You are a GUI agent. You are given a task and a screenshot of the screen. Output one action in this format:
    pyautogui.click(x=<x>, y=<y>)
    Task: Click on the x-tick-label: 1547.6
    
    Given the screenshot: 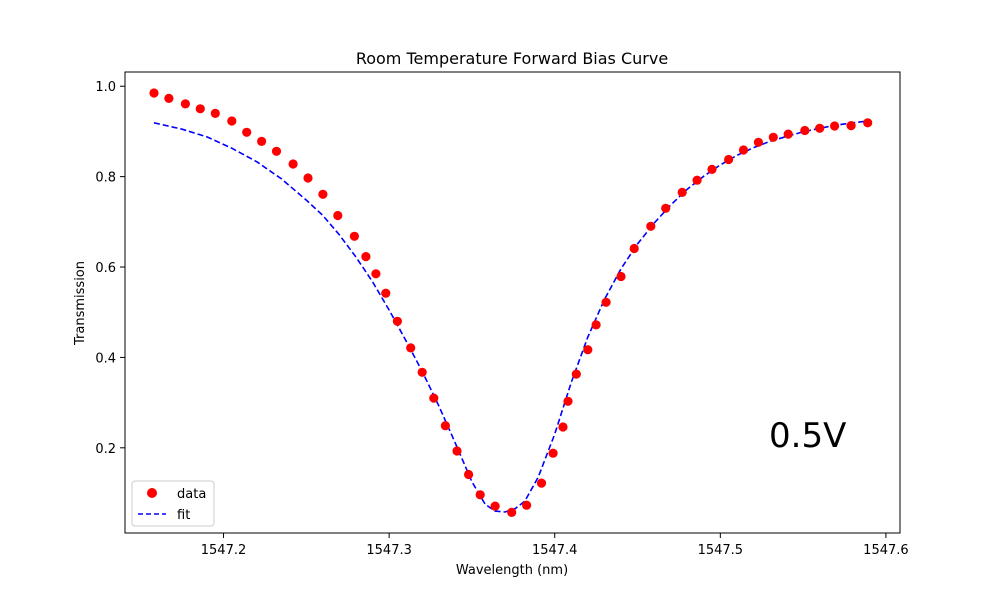 What is the action you would take?
    pyautogui.click(x=886, y=550)
    